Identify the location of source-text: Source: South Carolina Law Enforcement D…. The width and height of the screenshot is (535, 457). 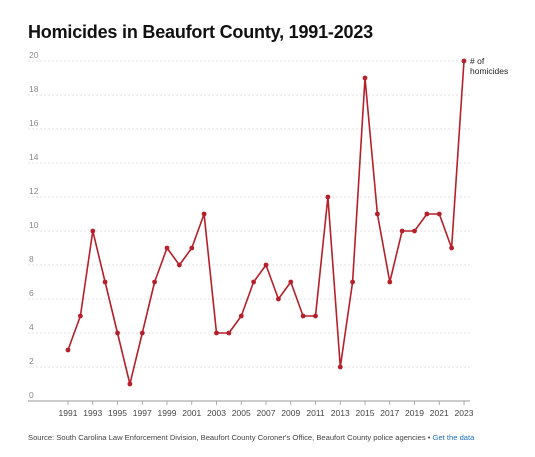
(230, 437).